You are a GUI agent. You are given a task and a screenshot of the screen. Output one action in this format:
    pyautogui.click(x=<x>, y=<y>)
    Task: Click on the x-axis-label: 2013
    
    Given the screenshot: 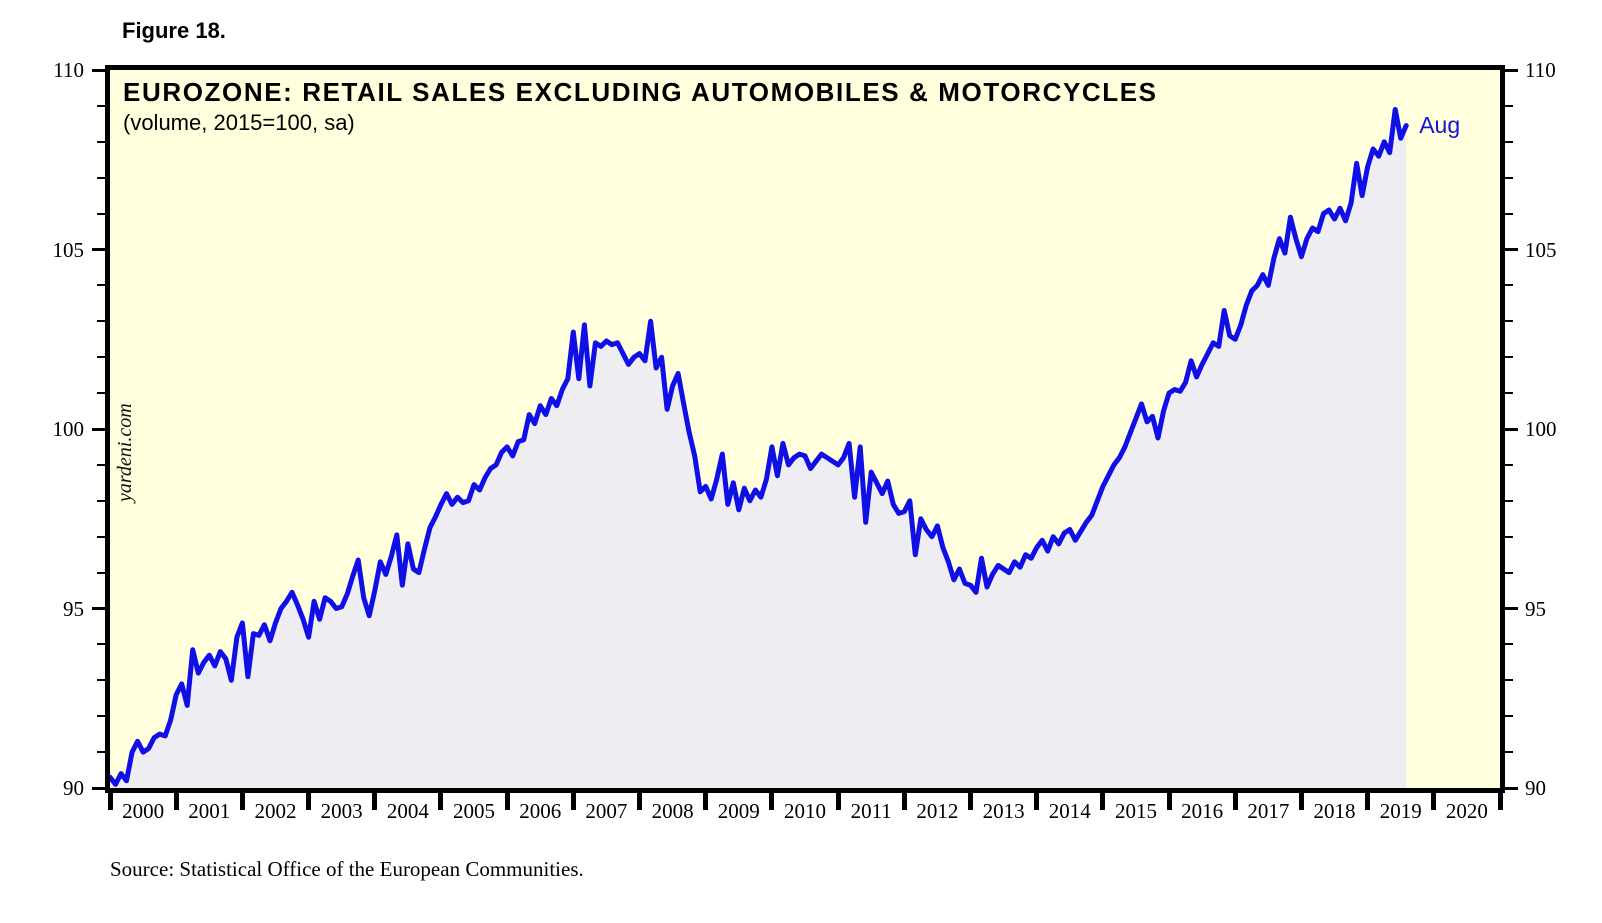 What is the action you would take?
    pyautogui.click(x=1003, y=811)
    